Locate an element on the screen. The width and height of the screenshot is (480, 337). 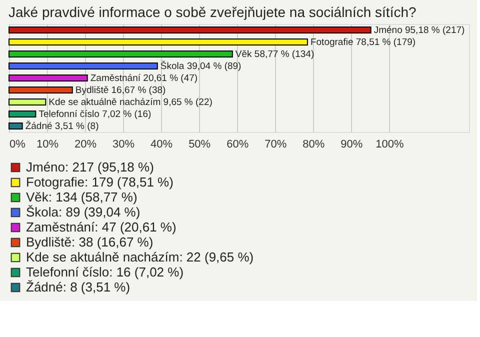
category-label: Fotografie 78,51 % (179) is located at coordinates (363, 42).